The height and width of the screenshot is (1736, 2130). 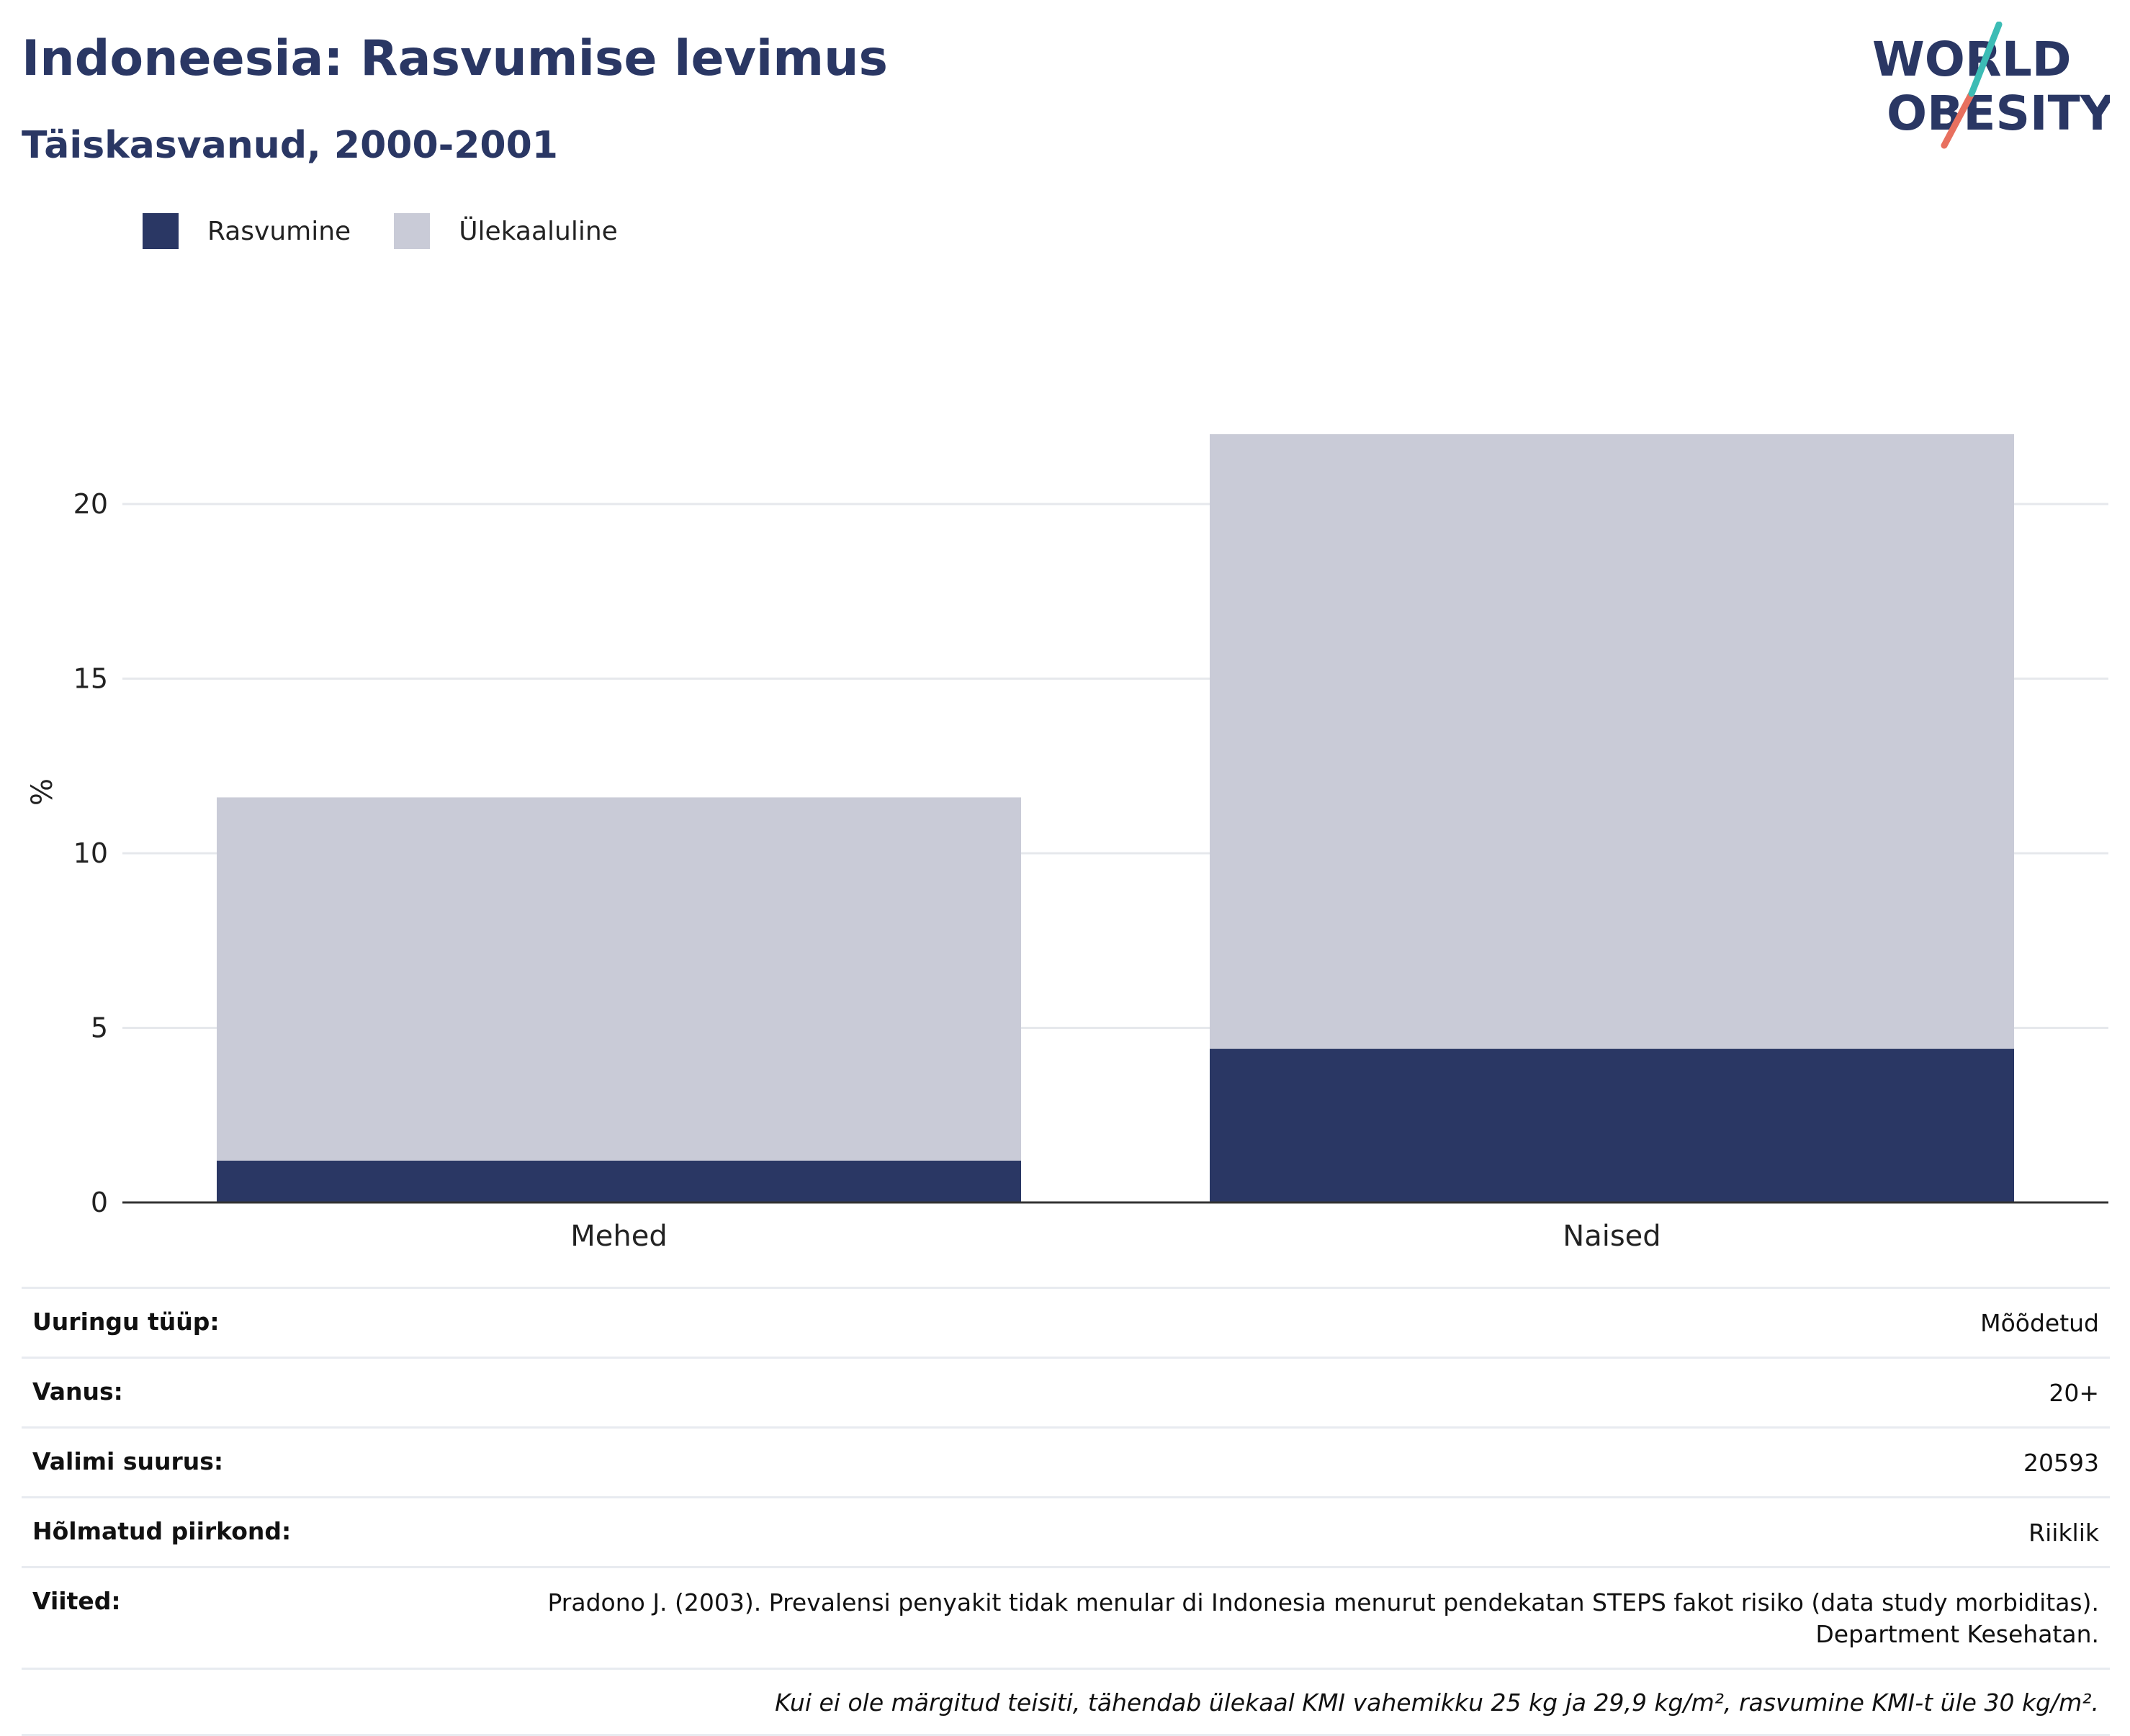 I want to click on logo-slash-red, so click(x=1958, y=119).